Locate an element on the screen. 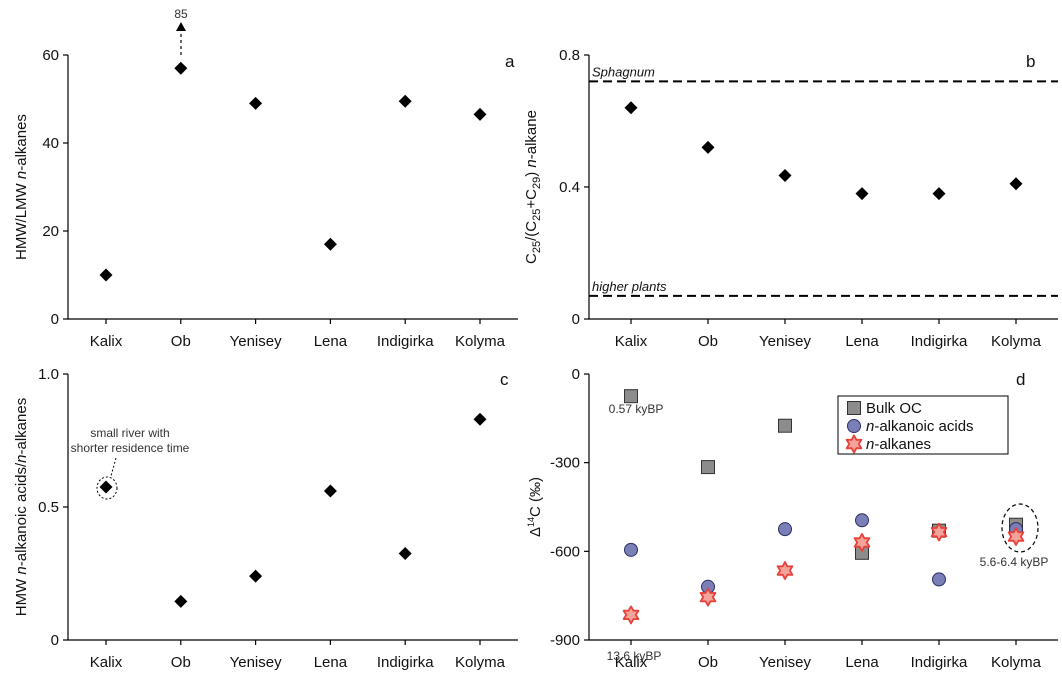  legend-label-1: n-alkanoic acids is located at coordinates (920, 426).